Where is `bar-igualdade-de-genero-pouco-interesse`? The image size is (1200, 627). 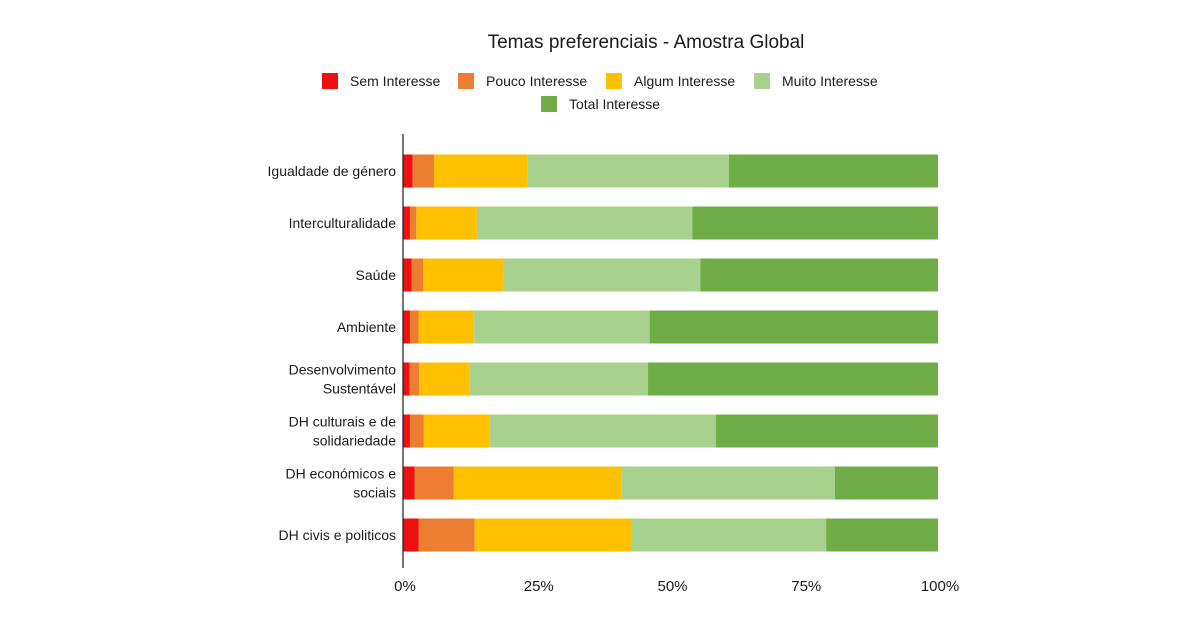 bar-igualdade-de-genero-pouco-interesse is located at coordinates (423, 171).